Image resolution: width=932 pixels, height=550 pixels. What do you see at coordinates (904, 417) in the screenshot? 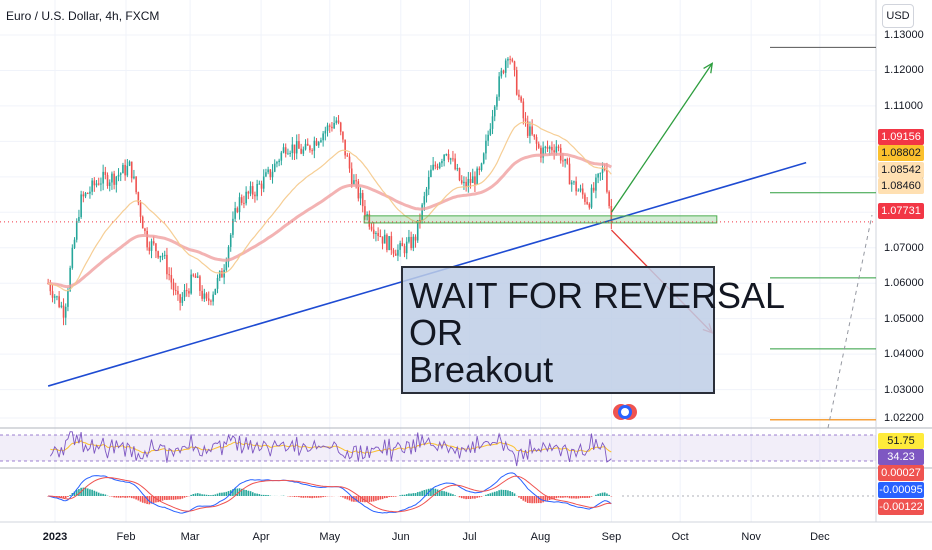
I see `price-axis-tick: 1.02200` at bounding box center [904, 417].